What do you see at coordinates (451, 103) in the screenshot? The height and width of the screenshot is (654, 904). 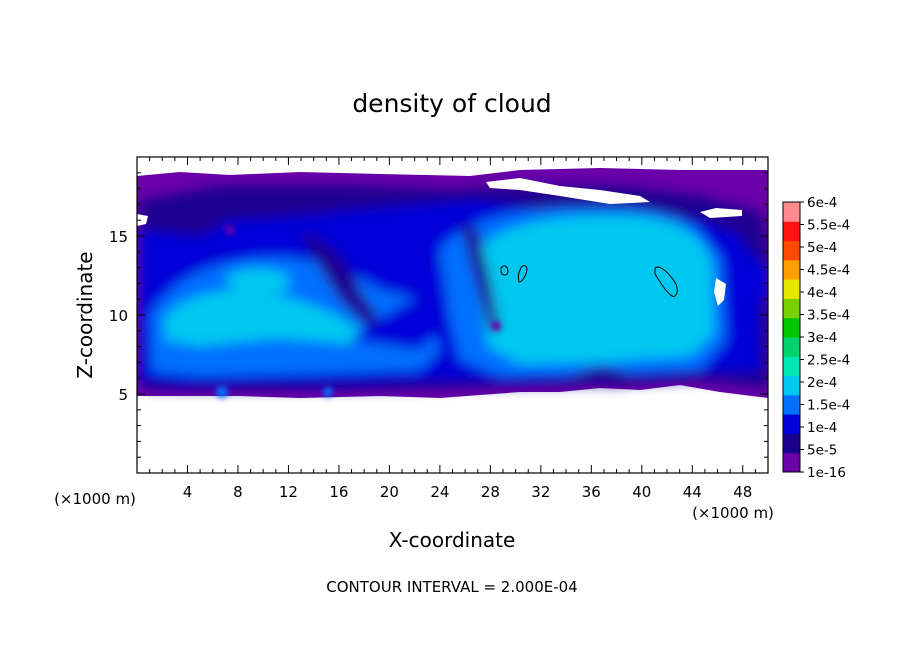 I see `chart-title: density of cloud` at bounding box center [451, 103].